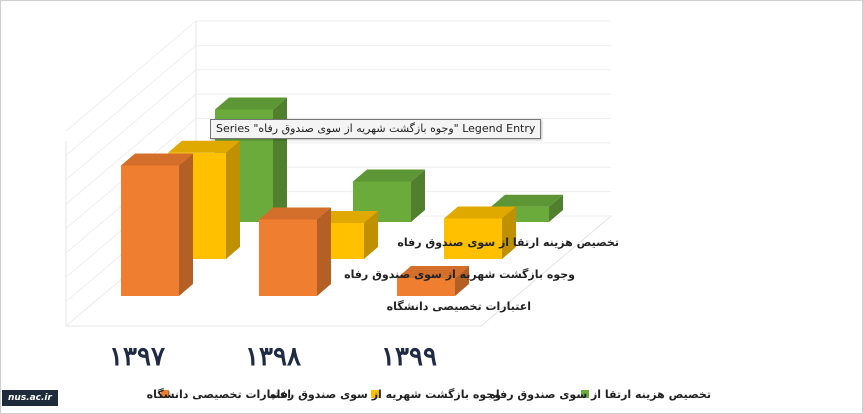 Image resolution: width=863 pixels, height=414 pixels. What do you see at coordinates (30, 398) in the screenshot?
I see `site-watermark: nus.ac.ir` at bounding box center [30, 398].